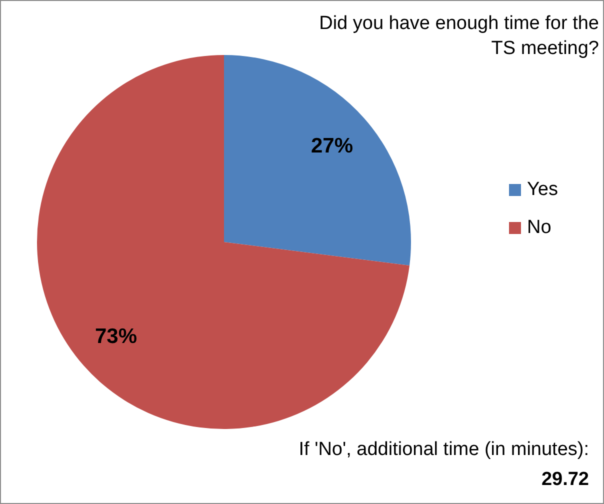 This screenshot has width=604, height=504. I want to click on data-label: 73%, so click(116, 336).